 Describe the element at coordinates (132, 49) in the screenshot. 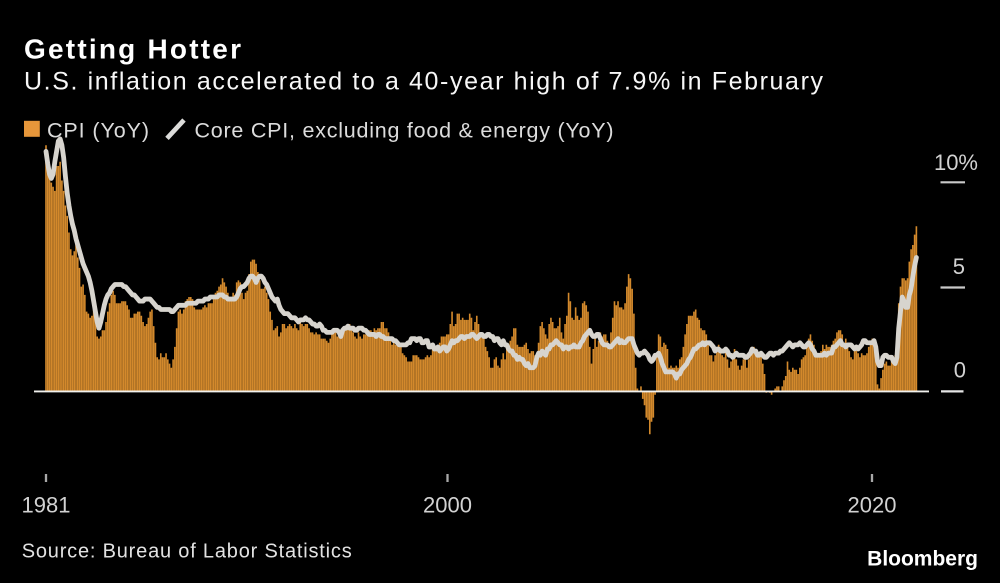

I see `svg-text: Getting Hotter` at that location.